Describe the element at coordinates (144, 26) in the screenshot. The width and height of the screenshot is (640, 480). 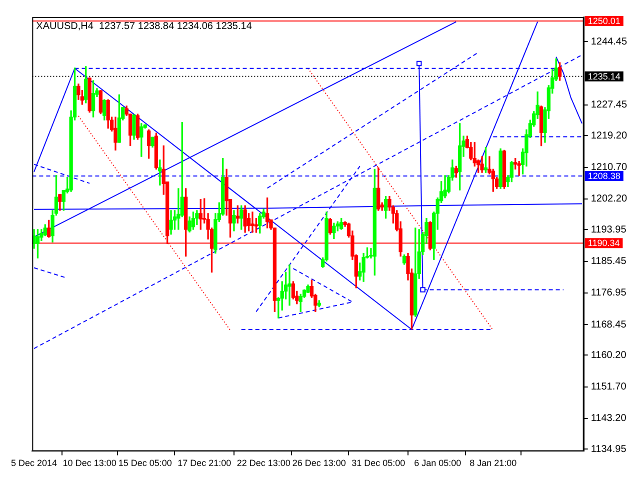
I see `chart-title: XAUUSD,H4 1237.57 1238.84 1234.06 1235.14` at that location.